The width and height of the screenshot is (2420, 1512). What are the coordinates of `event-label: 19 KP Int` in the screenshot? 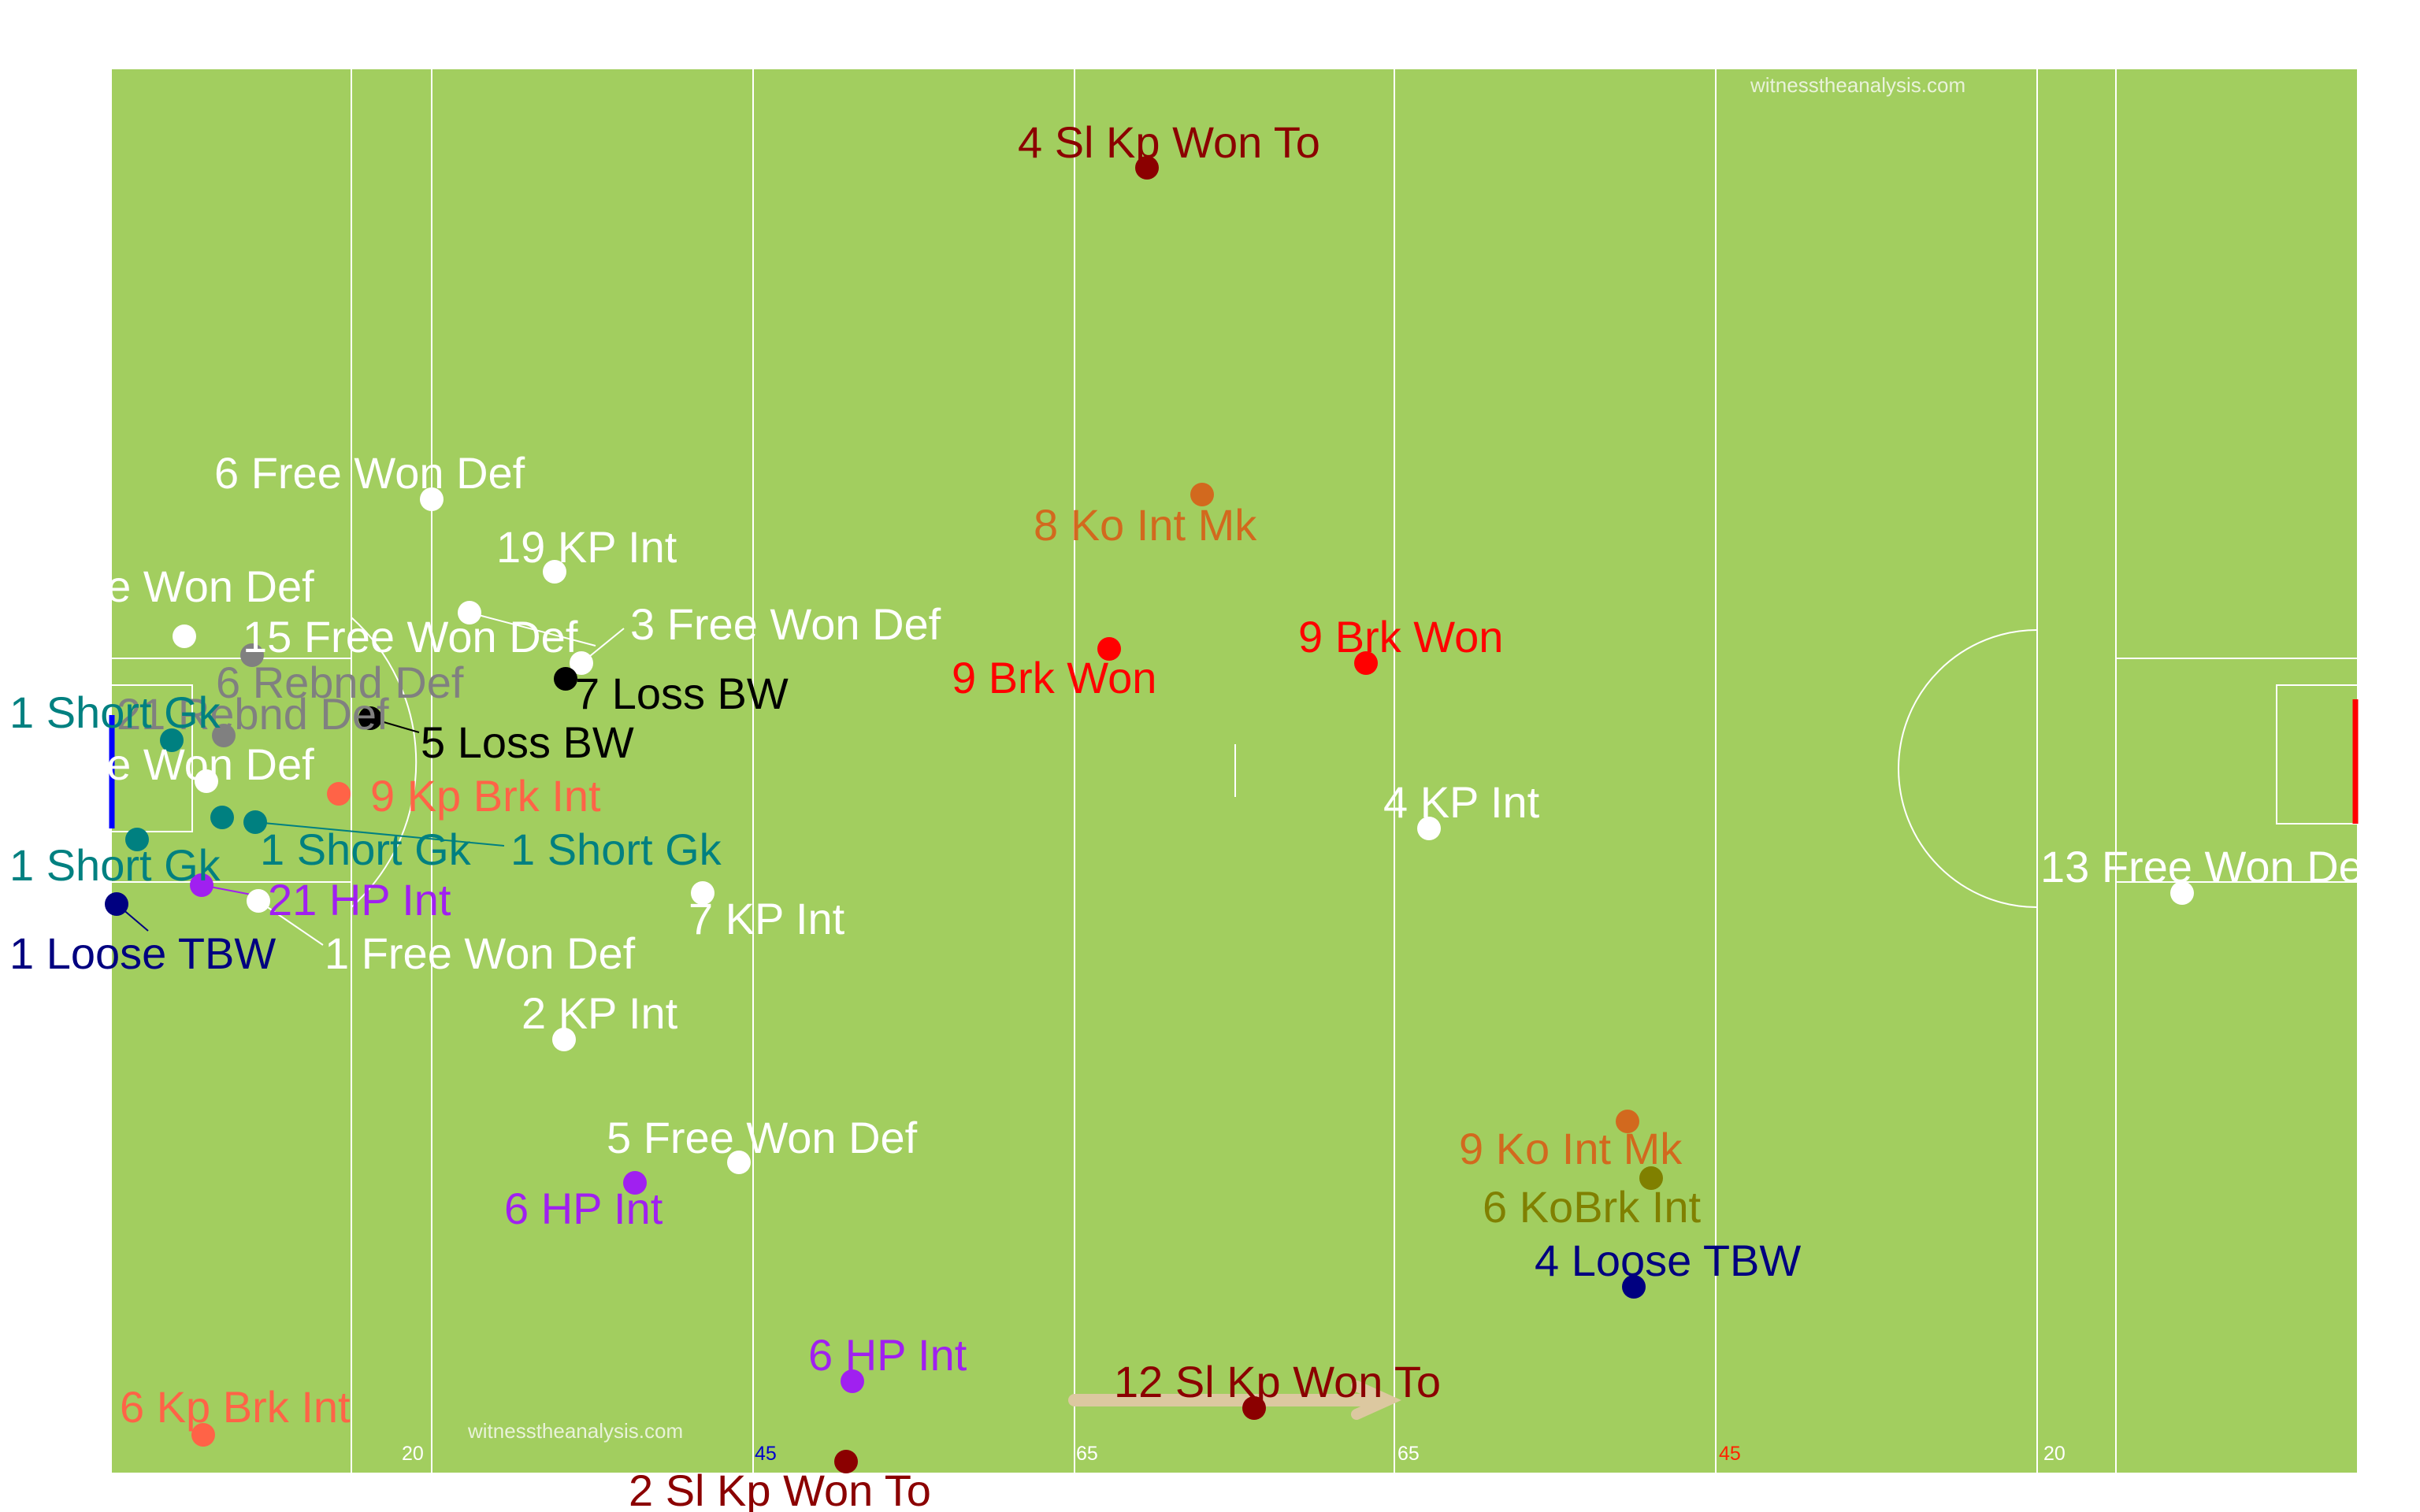 It's located at (586, 547).